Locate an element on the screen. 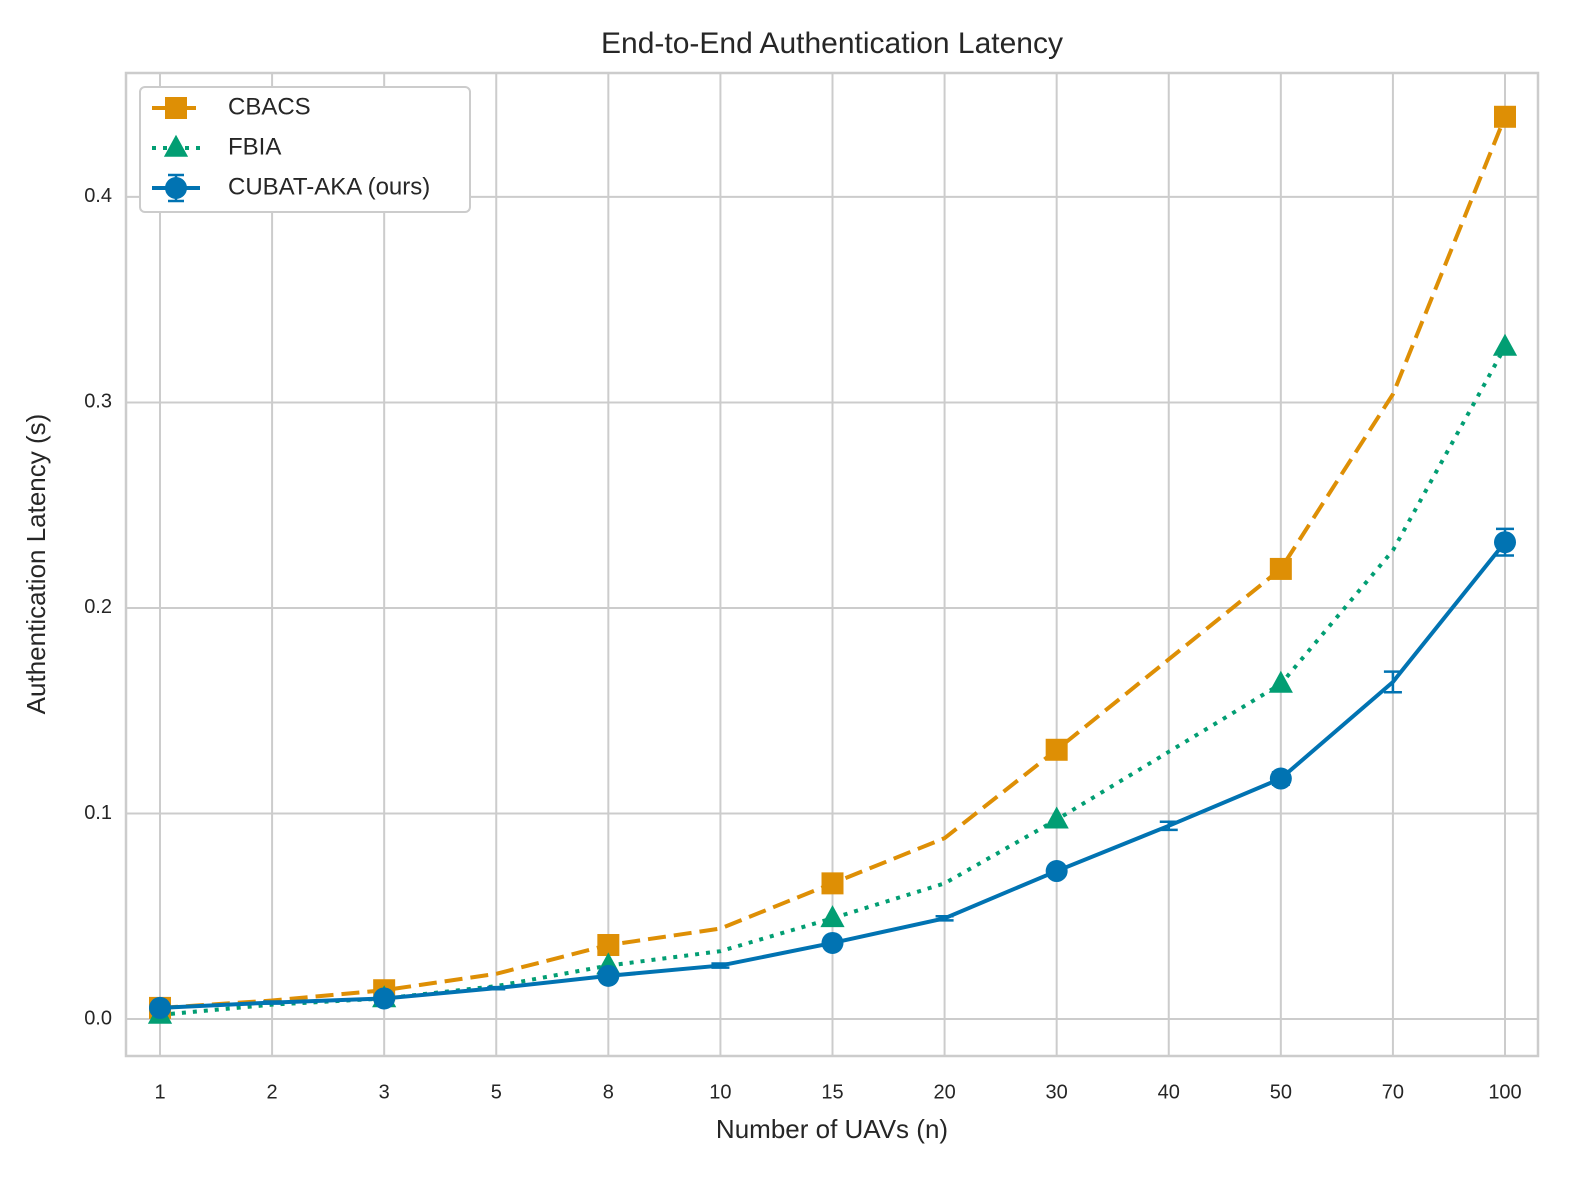 This screenshot has width=1586, height=1180. chart-title: End-to-End Authentication Latency is located at coordinates (832, 43).